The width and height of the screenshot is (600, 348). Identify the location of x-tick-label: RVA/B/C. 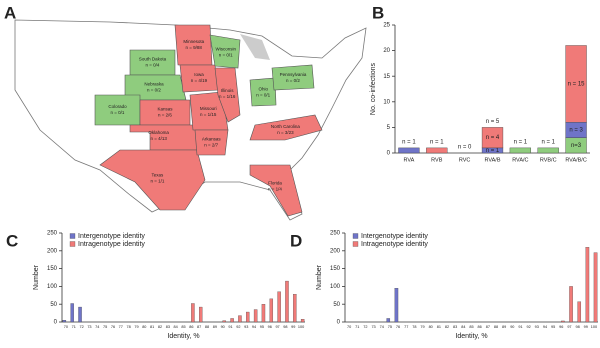
(576, 160).